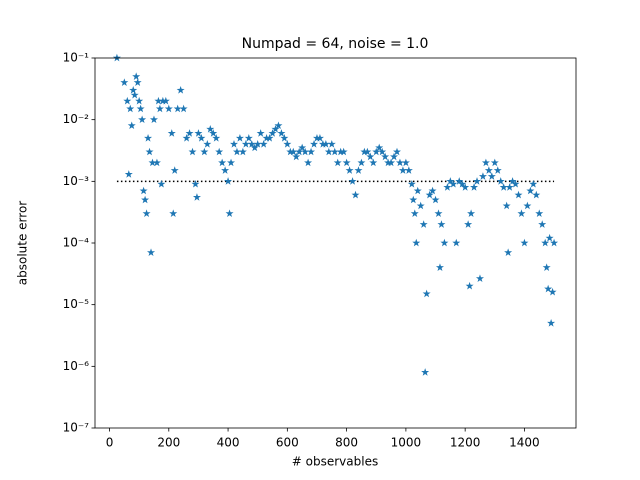  What do you see at coordinates (76, 428) in the screenshot?
I see `y-tick-label: 10⁻⁷` at bounding box center [76, 428].